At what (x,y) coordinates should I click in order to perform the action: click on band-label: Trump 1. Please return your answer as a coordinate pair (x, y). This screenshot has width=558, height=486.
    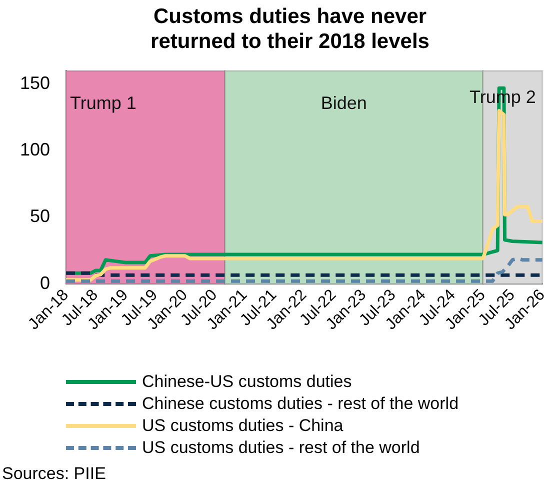
    Looking at the image, I should click on (103, 102).